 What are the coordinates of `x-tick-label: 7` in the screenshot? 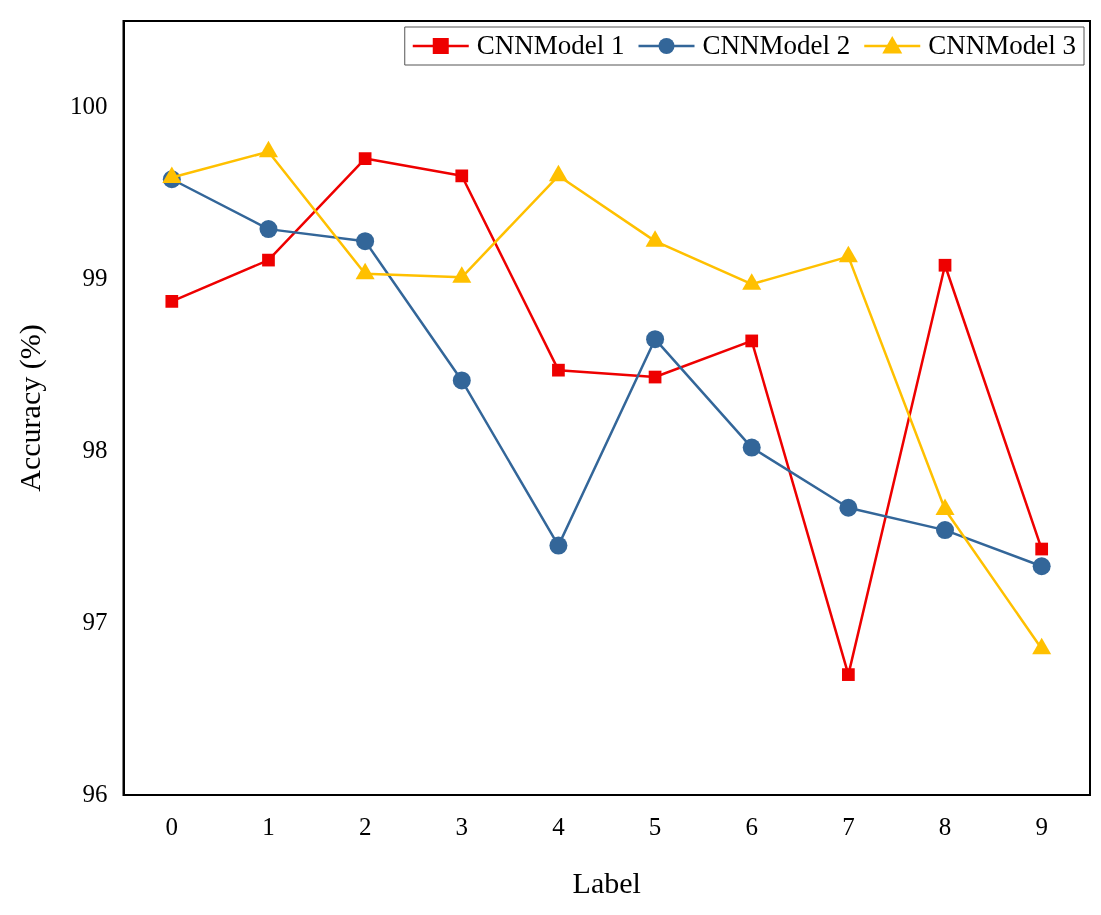 It's located at (848, 826).